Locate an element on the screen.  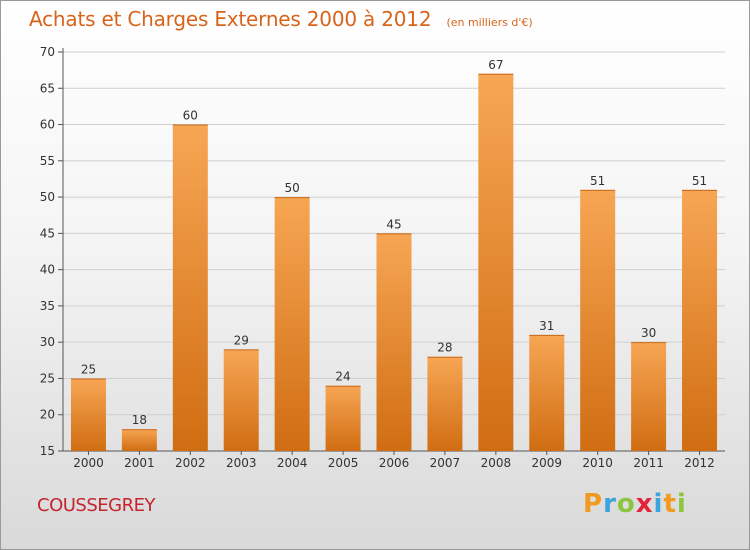
bar-2011 is located at coordinates (649, 396).